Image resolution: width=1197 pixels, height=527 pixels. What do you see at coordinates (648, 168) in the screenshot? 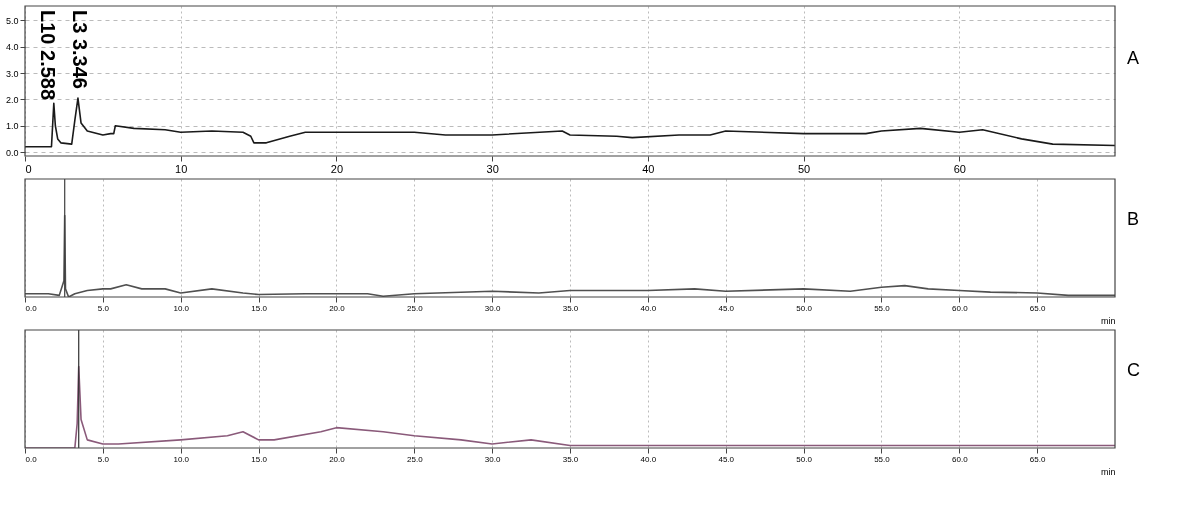
I see `x-tick-label: 40` at bounding box center [648, 168].